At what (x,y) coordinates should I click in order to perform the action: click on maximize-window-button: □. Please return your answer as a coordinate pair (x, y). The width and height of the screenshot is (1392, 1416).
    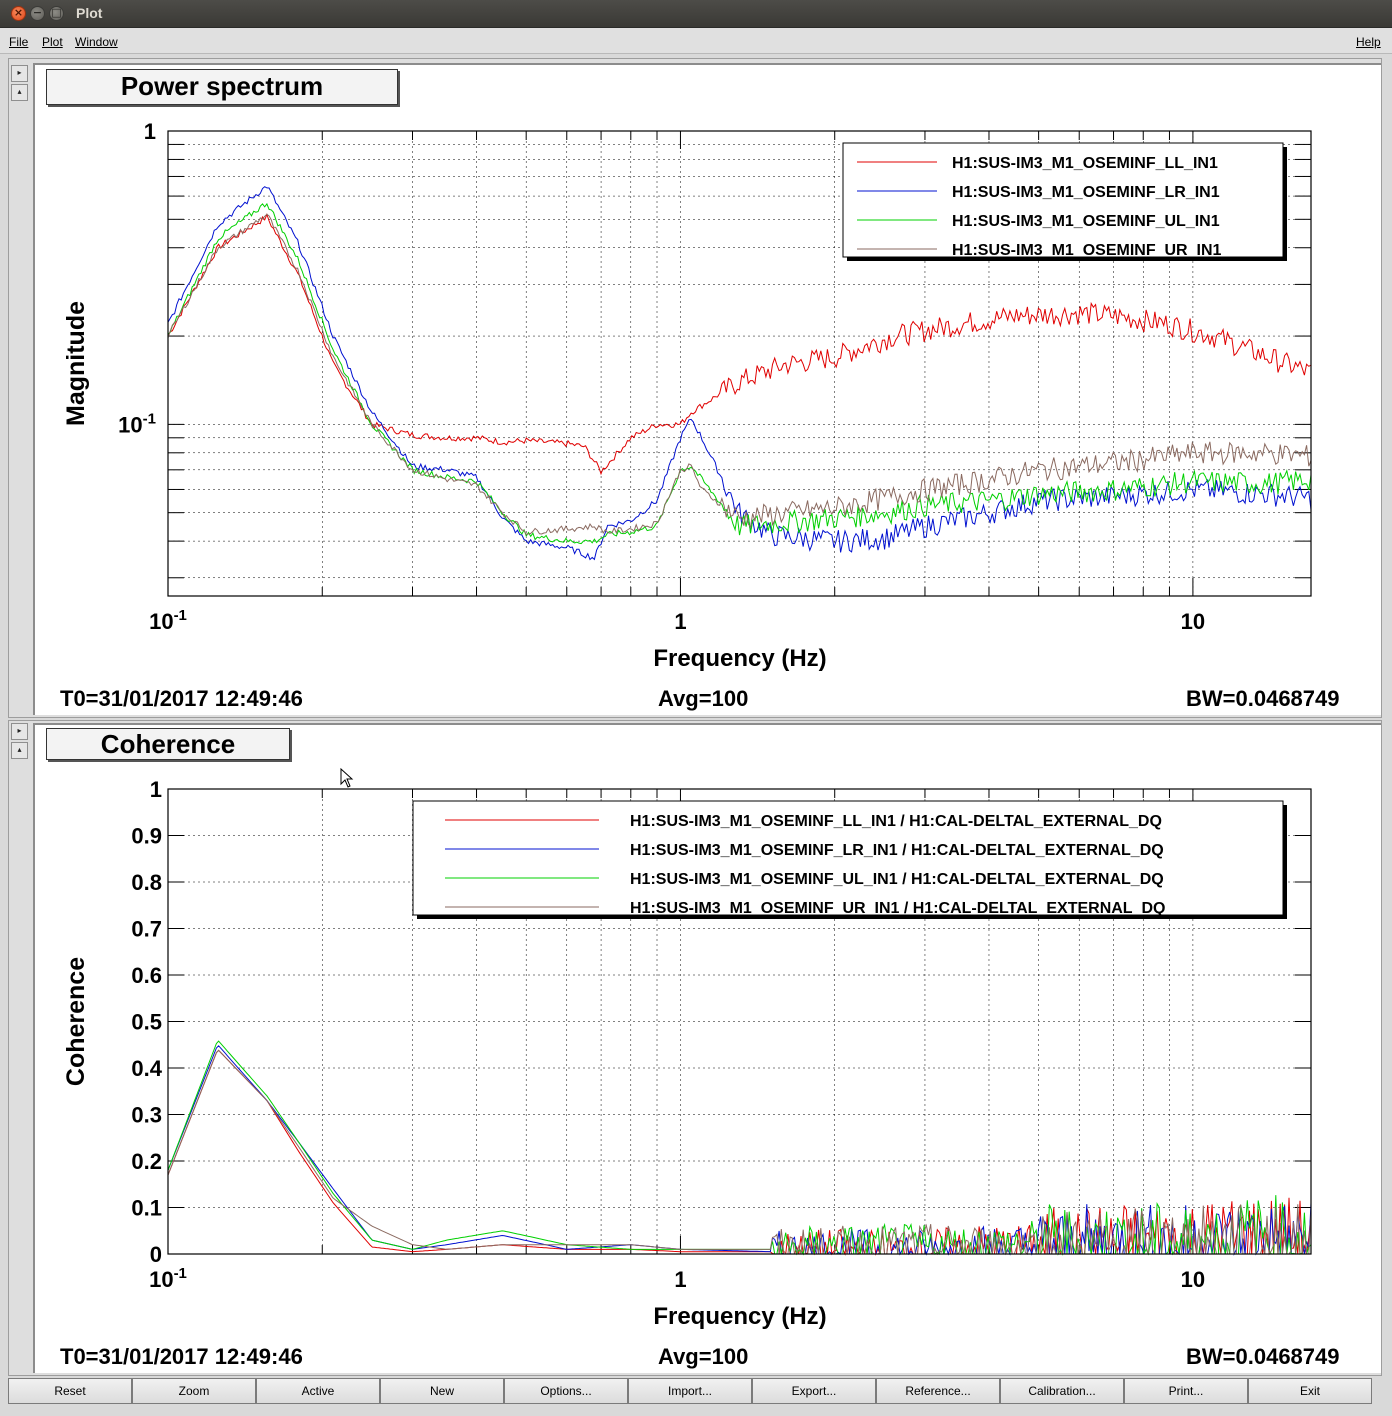
    Looking at the image, I should click on (56, 13).